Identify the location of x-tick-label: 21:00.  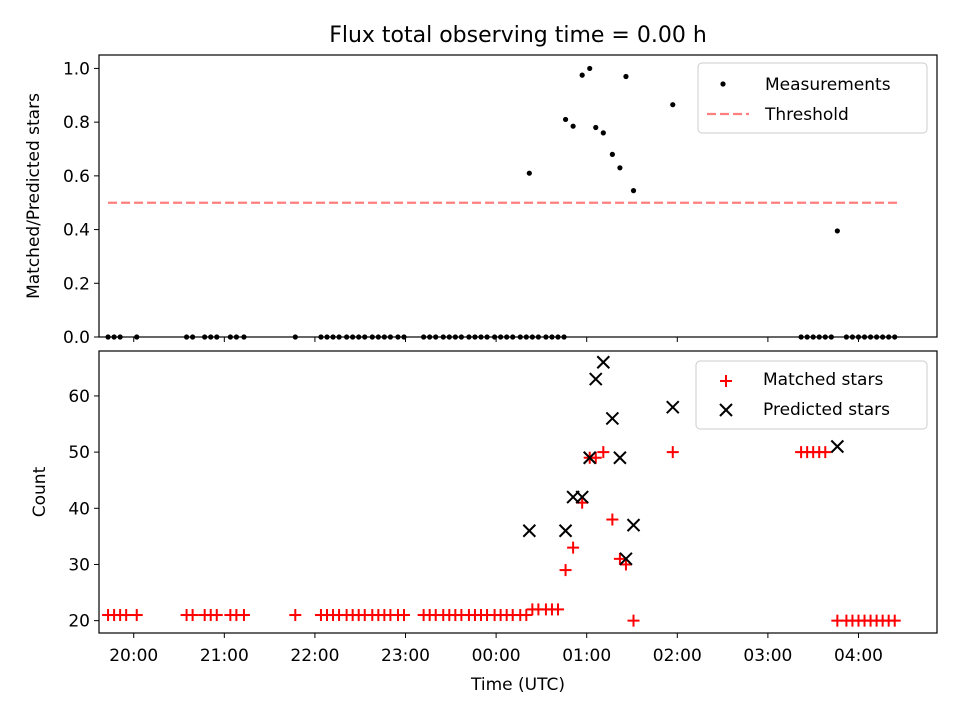
(224, 656).